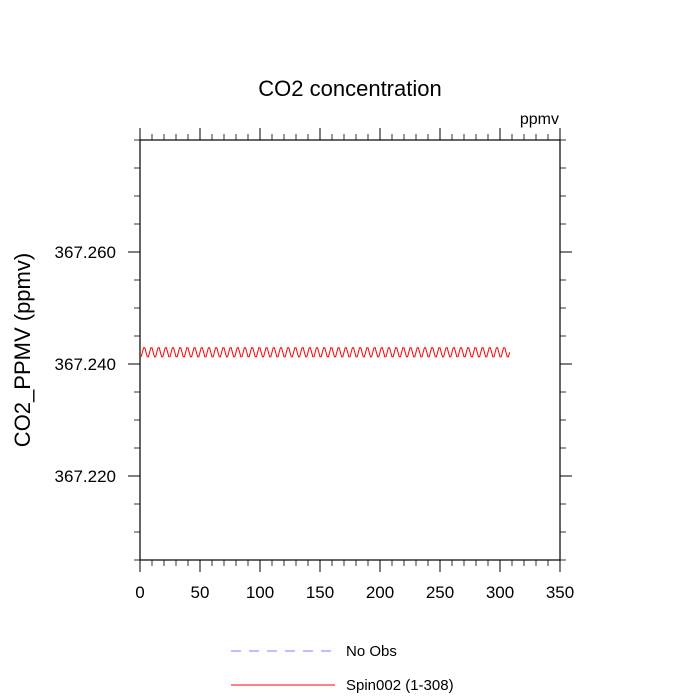  I want to click on y-tick-label: 367.260, so click(85, 252).